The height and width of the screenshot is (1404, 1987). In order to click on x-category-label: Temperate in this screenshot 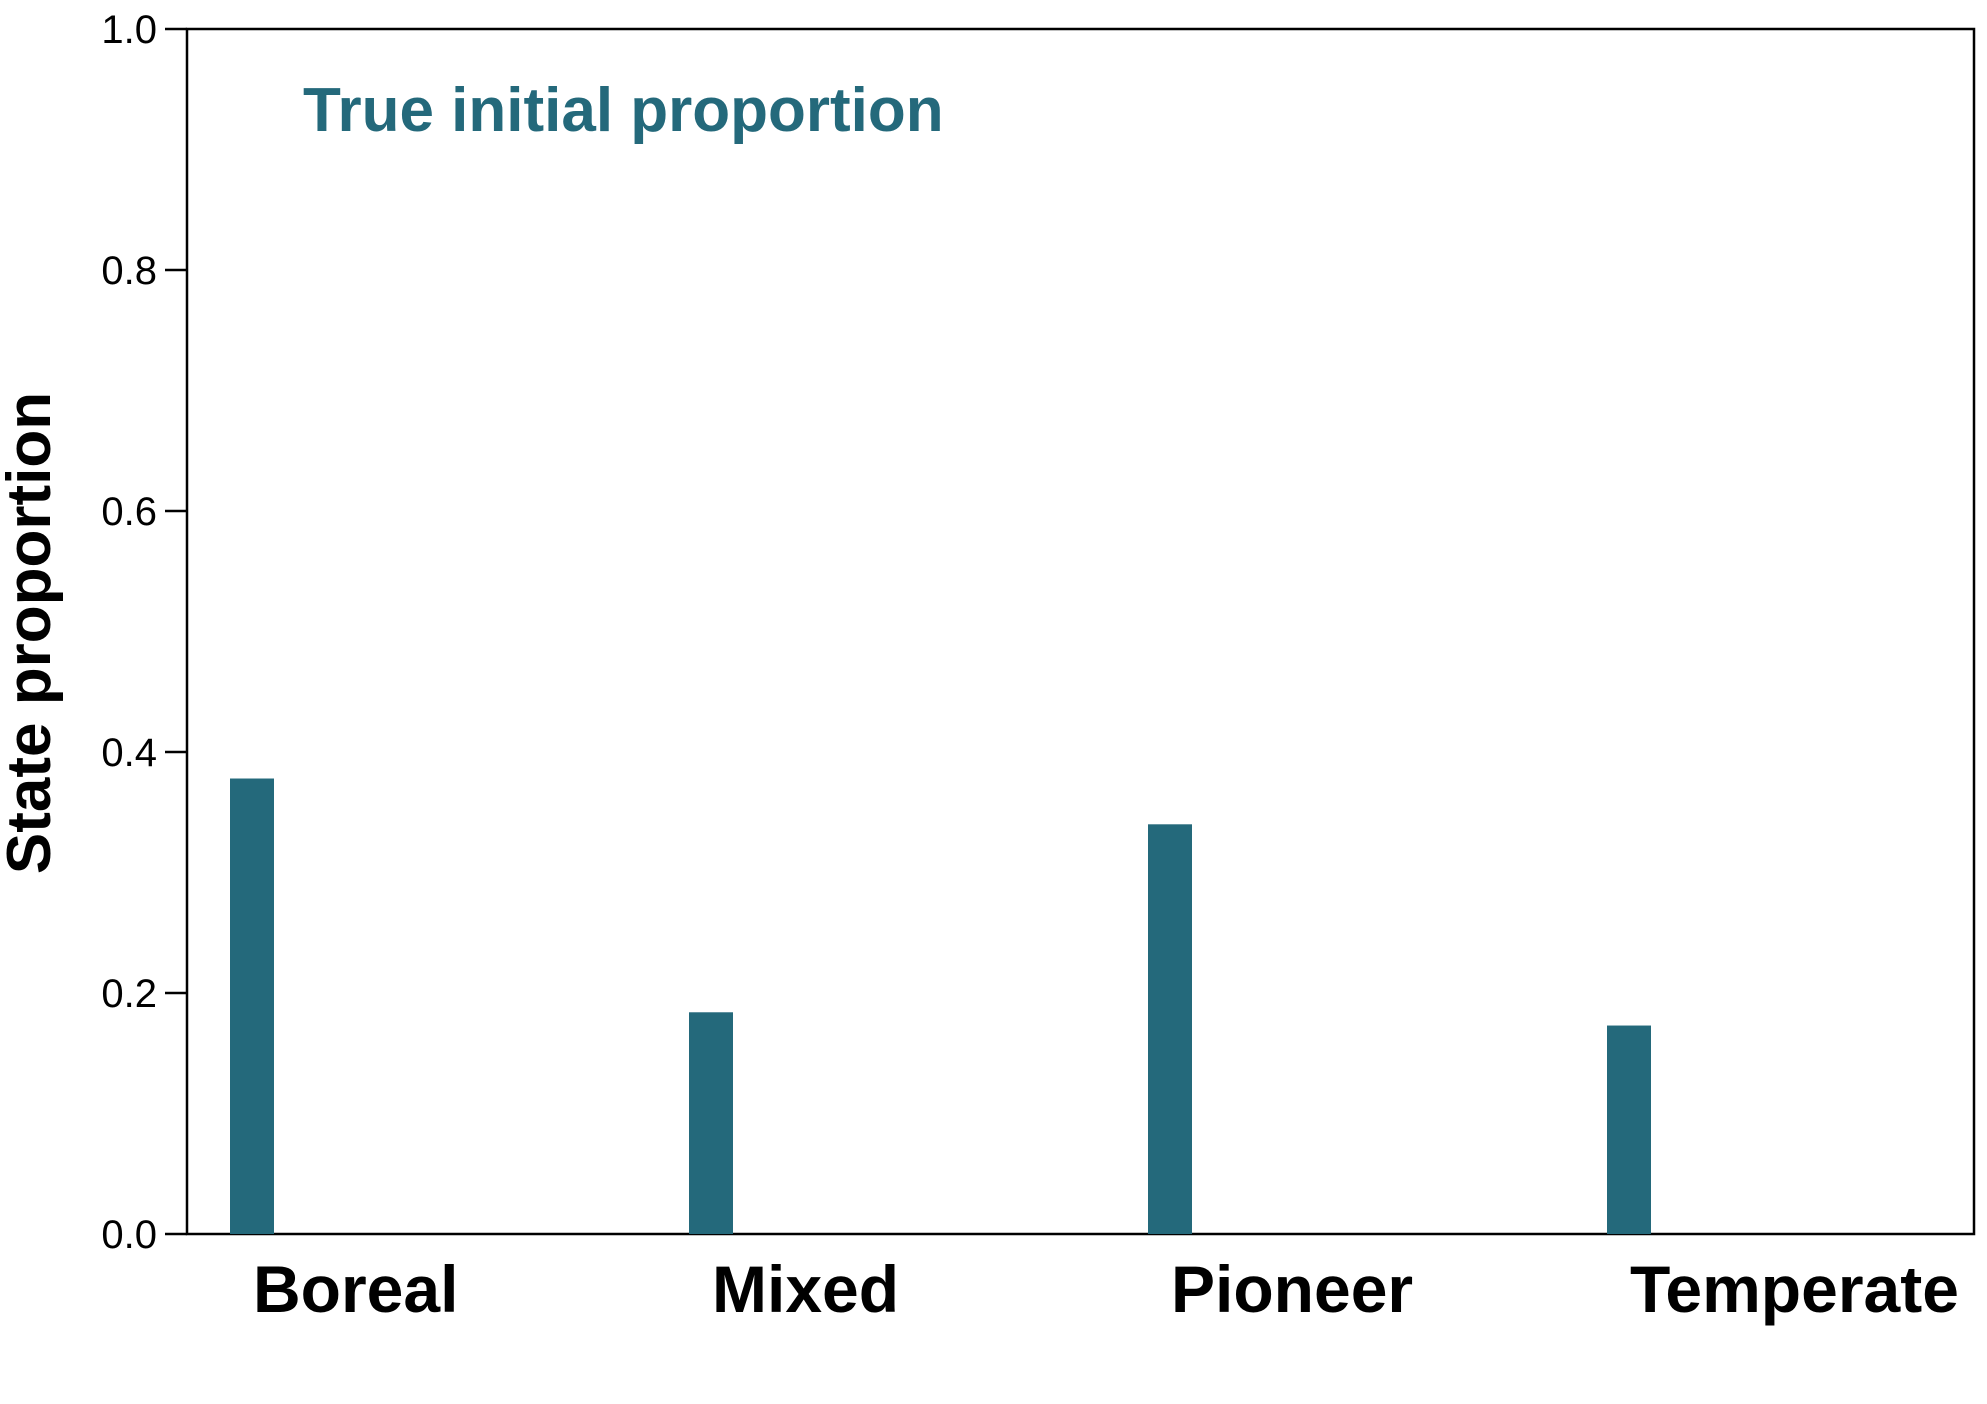, I will do `click(1794, 1289)`.